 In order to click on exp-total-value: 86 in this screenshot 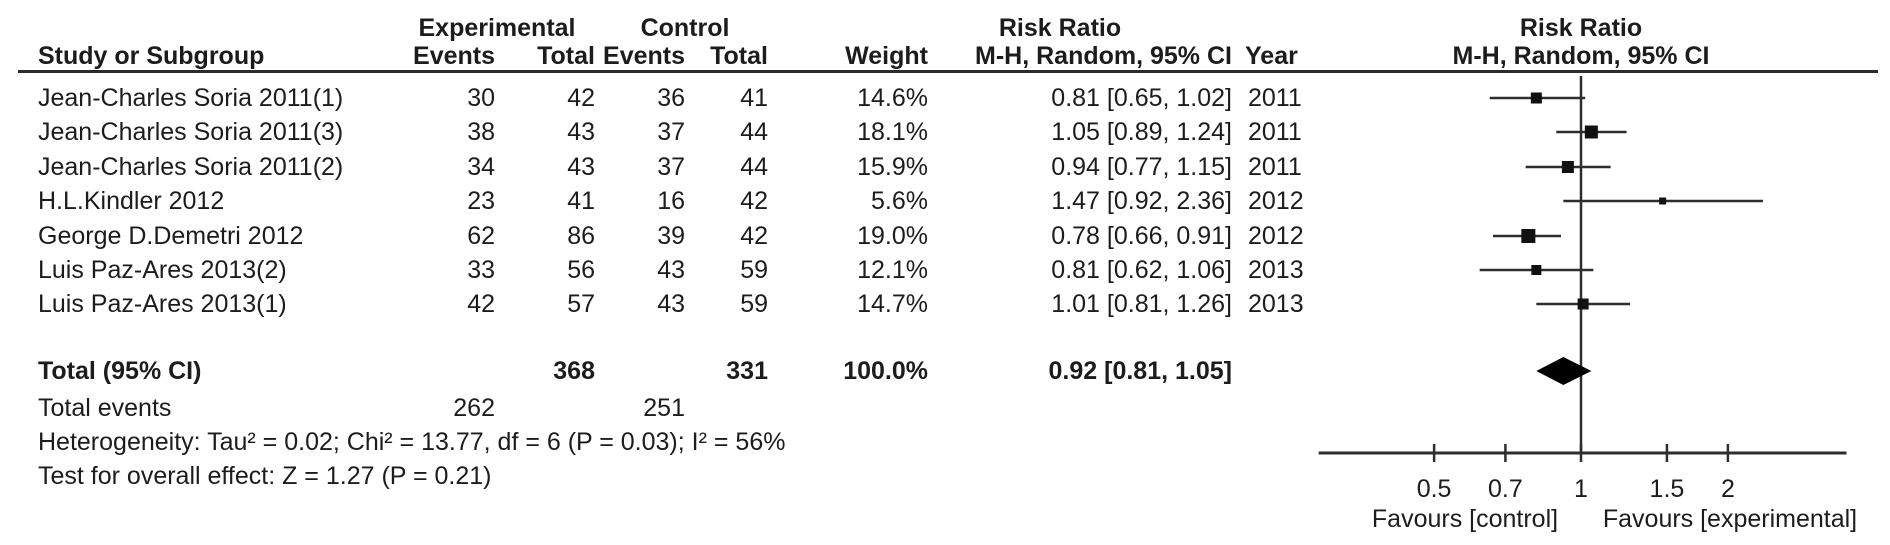, I will do `click(581, 236)`.